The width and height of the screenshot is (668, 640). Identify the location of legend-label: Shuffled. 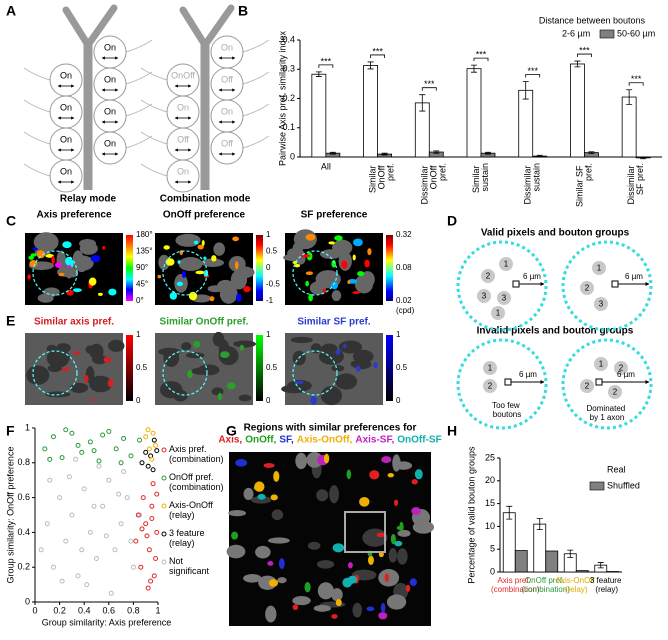
(623, 485).